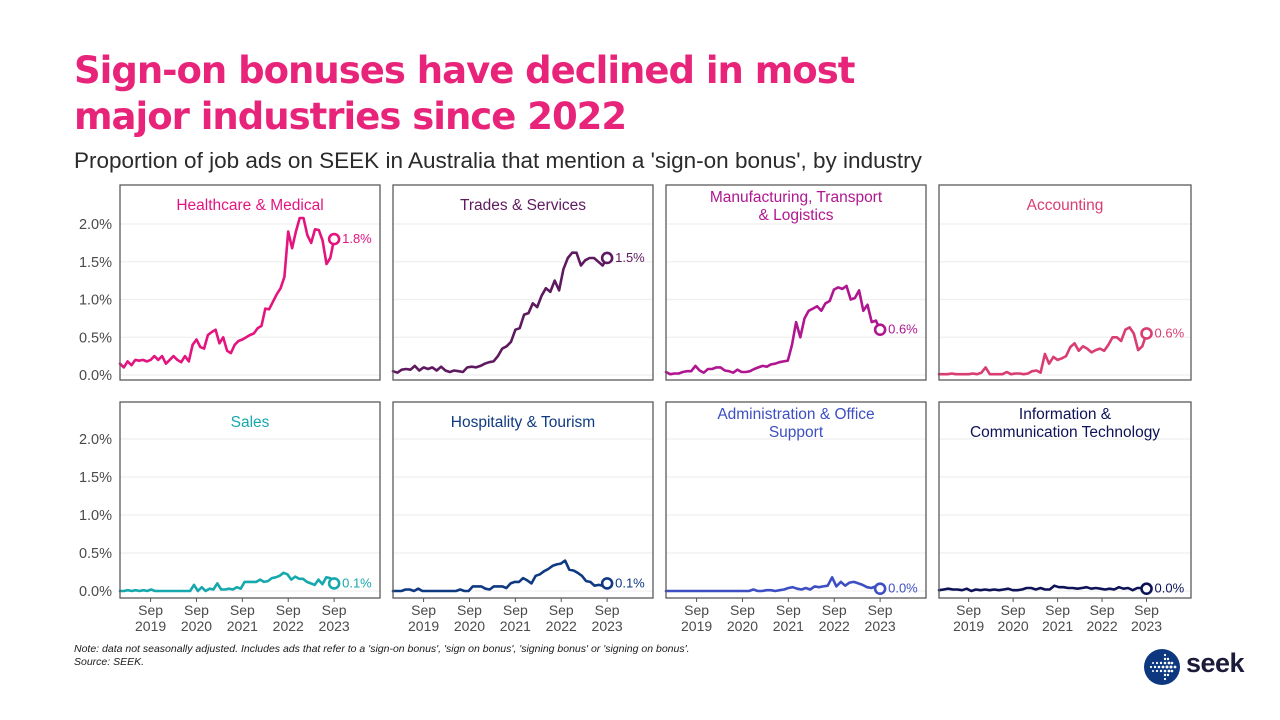 This screenshot has height=720, width=1280. What do you see at coordinates (1042, 351) in the screenshot?
I see `series-line-accounting` at bounding box center [1042, 351].